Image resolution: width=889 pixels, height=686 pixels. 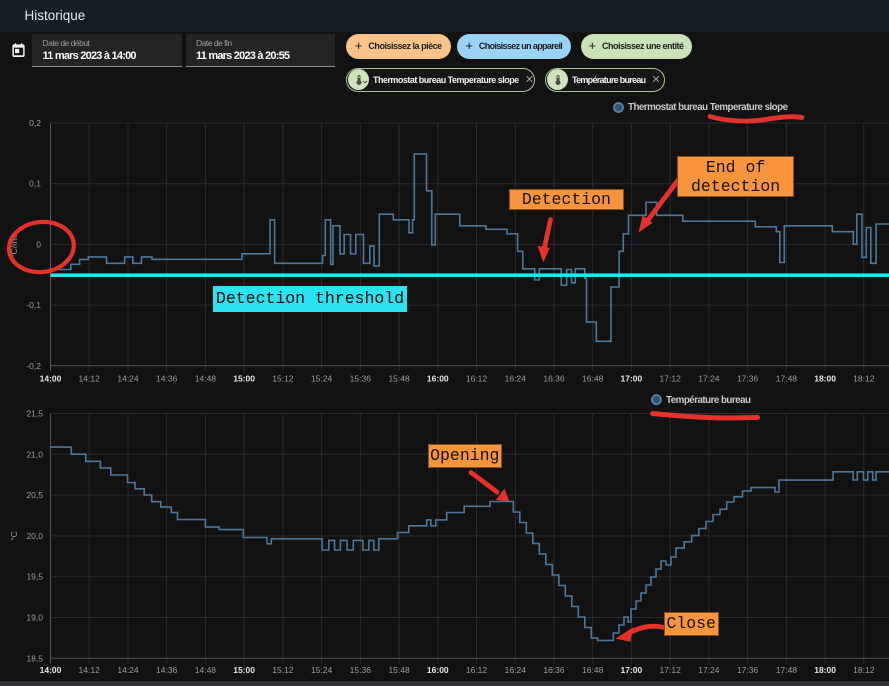 I want to click on svg-text: 21,0, so click(x=34, y=454).